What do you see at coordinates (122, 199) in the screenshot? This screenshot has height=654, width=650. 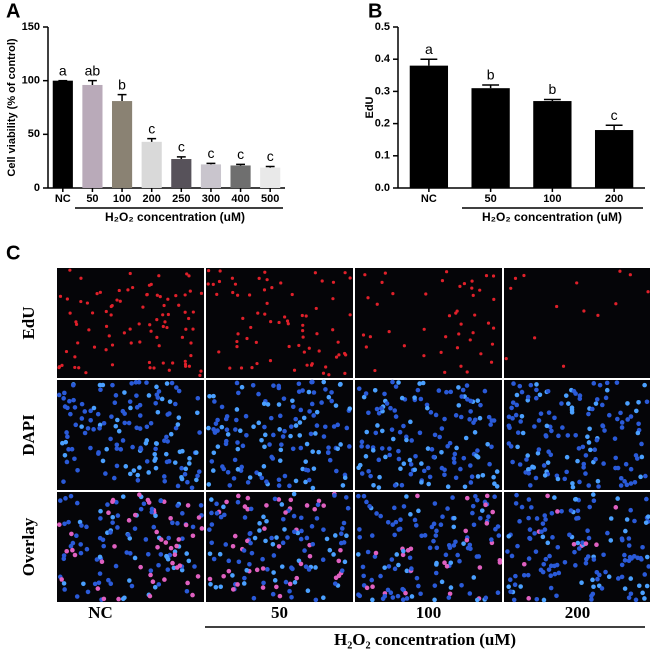 I see `x-tick-label: 100` at bounding box center [122, 199].